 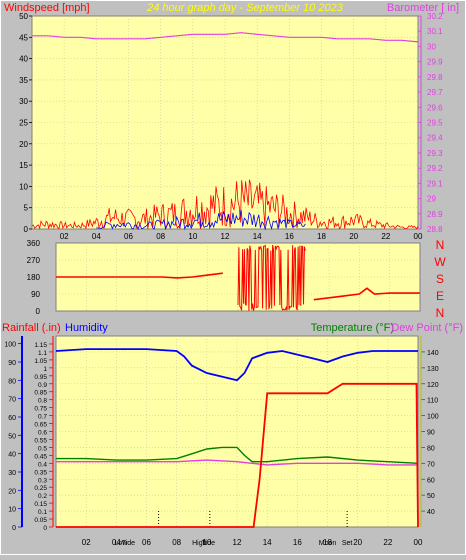 What do you see at coordinates (23, 16) in the screenshot?
I see `wind-tick-label: 50` at bounding box center [23, 16].